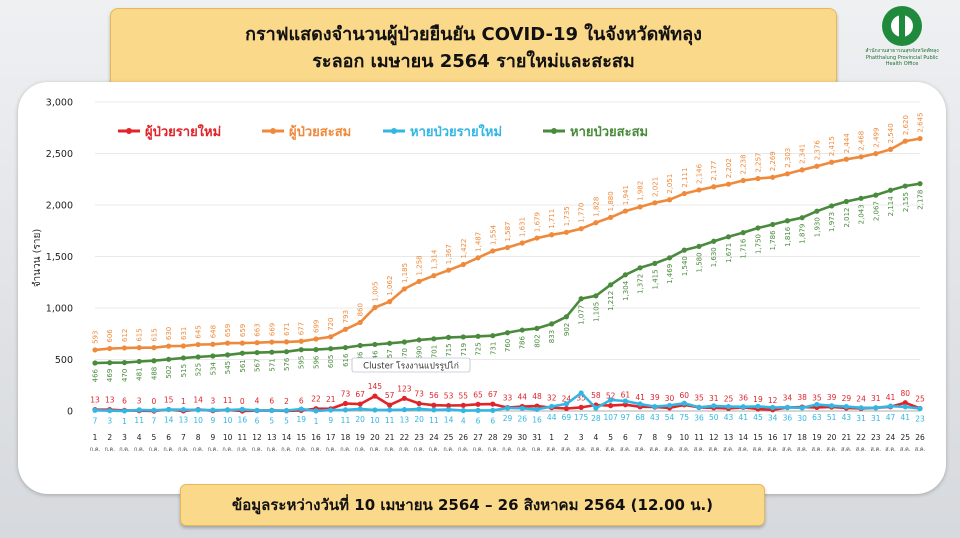 The image size is (960, 538). What do you see at coordinates (464, 437) in the screenshot?
I see `x-tick-day: 26` at bounding box center [464, 437].